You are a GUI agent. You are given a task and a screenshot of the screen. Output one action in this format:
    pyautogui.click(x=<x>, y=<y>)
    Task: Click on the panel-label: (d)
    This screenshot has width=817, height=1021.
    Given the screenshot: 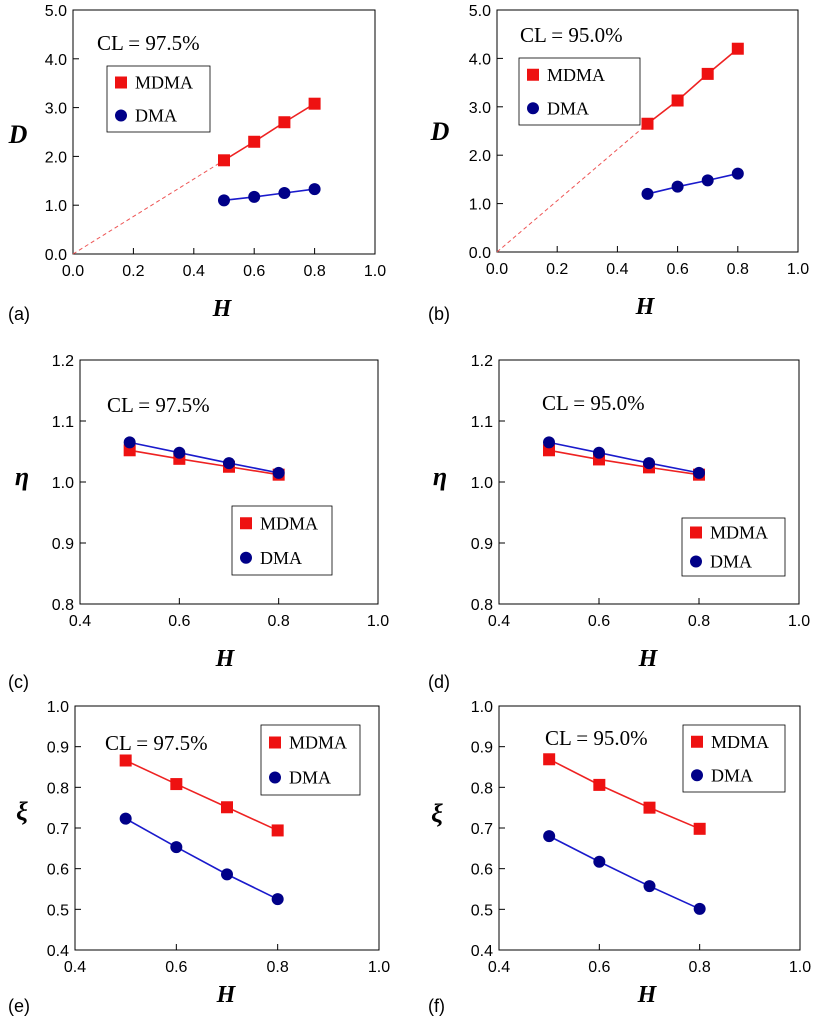 What is the action you would take?
    pyautogui.click(x=439, y=682)
    